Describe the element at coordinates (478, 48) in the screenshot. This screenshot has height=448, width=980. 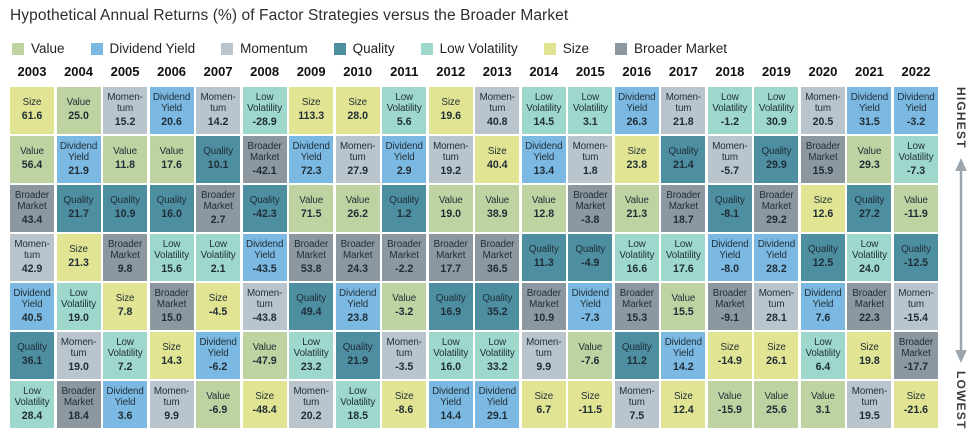
I see `legend-label-low_volatility: Low Volatility` at that location.